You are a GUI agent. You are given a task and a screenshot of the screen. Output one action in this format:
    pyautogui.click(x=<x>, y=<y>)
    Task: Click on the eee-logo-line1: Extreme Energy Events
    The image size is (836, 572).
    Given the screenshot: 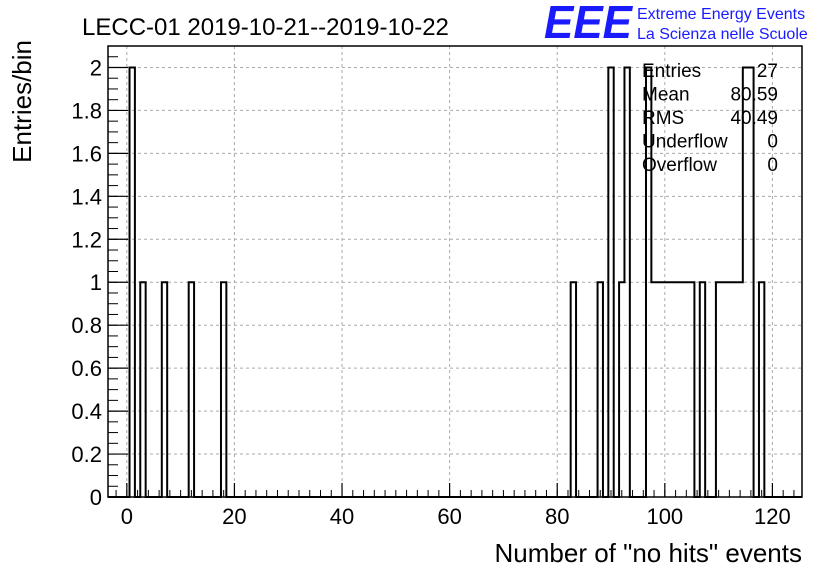 What is the action you would take?
    pyautogui.click(x=721, y=14)
    